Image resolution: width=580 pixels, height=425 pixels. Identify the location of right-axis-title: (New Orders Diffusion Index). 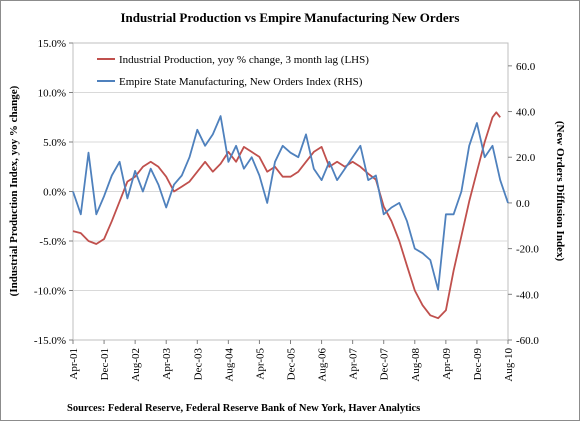
(560, 191).